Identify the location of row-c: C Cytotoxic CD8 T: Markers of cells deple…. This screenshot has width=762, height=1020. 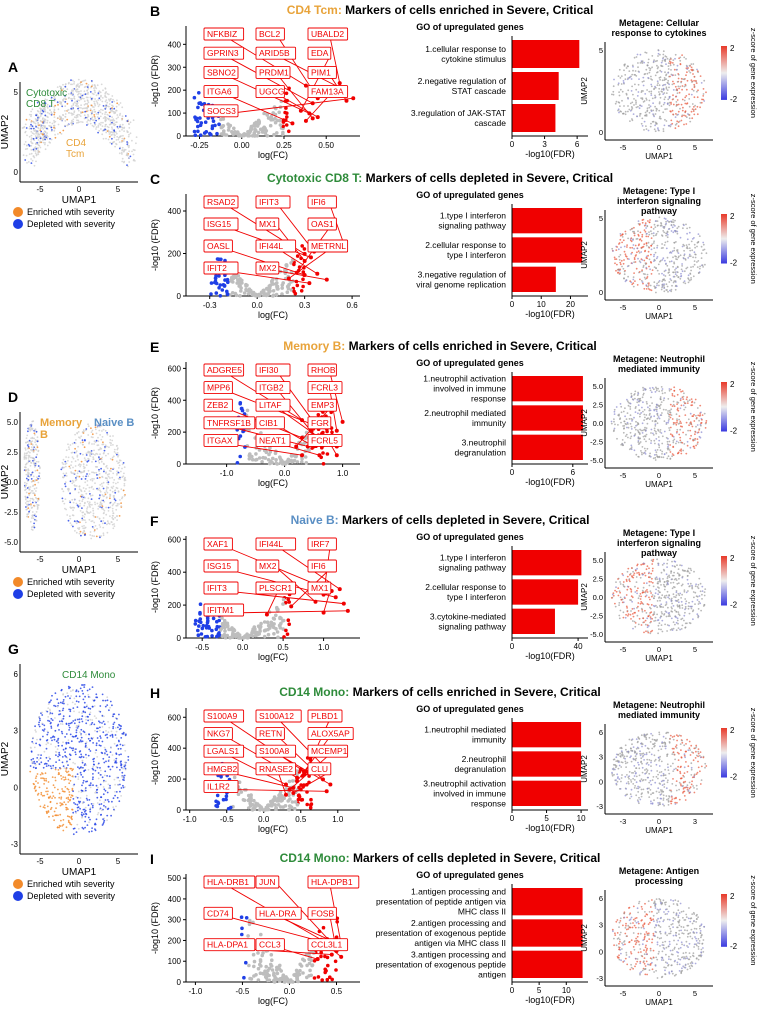
(454, 246).